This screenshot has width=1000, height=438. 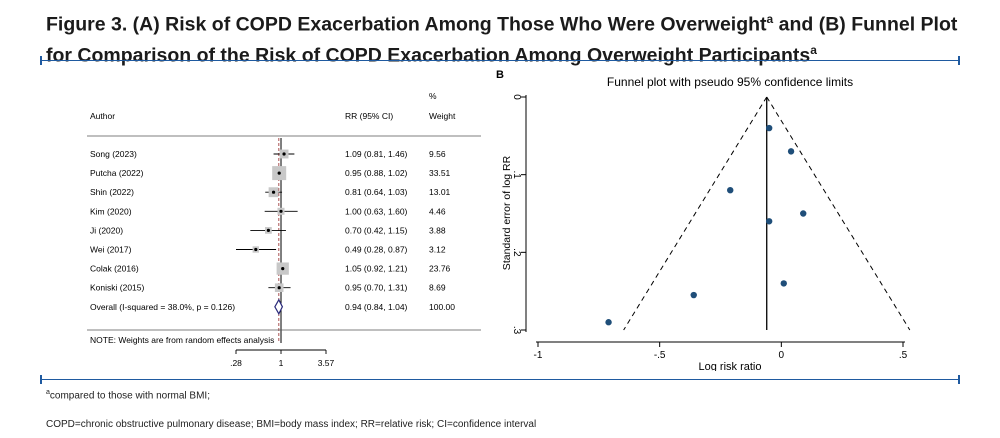 What do you see at coordinates (376, 173) in the screenshot?
I see `study-rr-label: 0.95 (0.88, 1.02)` at bounding box center [376, 173].